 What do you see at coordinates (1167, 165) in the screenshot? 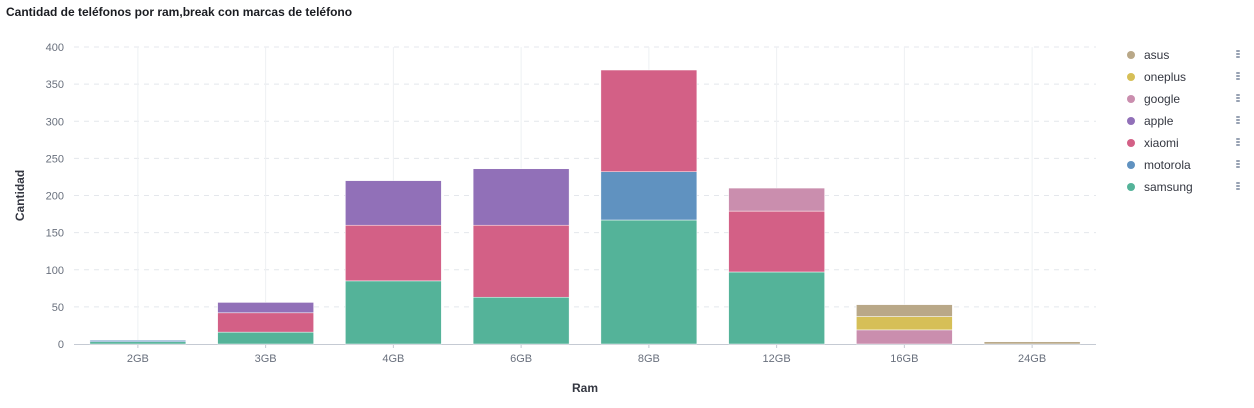
I see `legend-label: motorola` at bounding box center [1167, 165].